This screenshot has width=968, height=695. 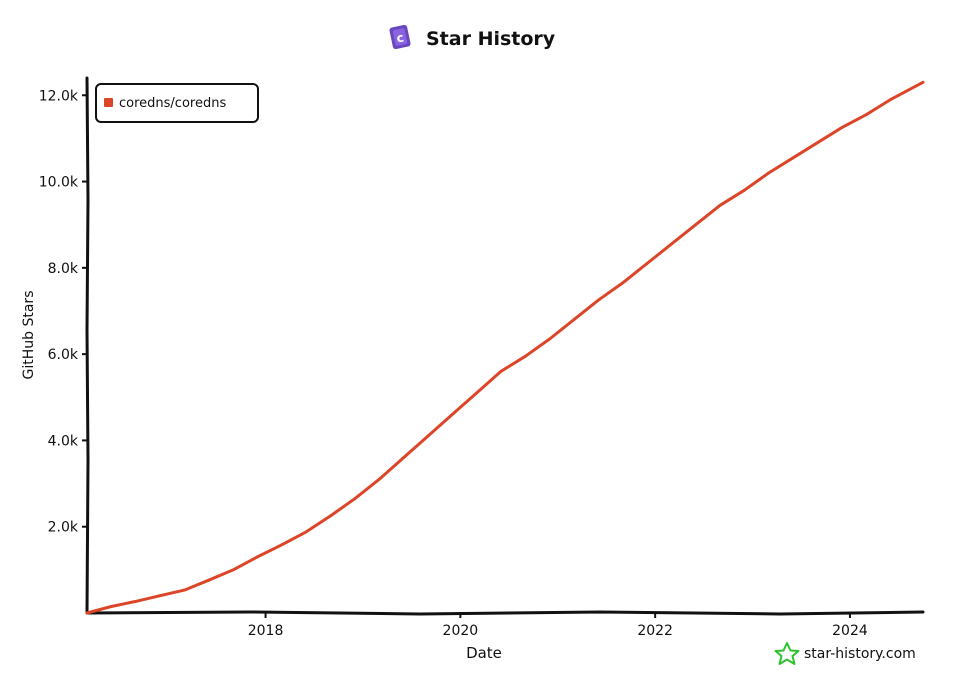 What do you see at coordinates (87, 345) in the screenshot?
I see `y-axis-line` at bounding box center [87, 345].